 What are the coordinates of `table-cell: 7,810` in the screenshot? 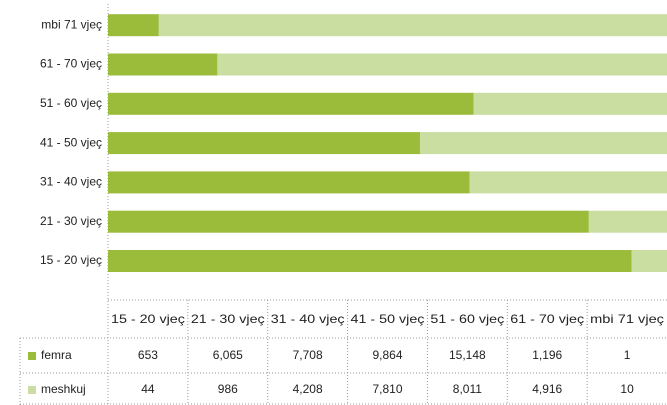 It's located at (387, 389).